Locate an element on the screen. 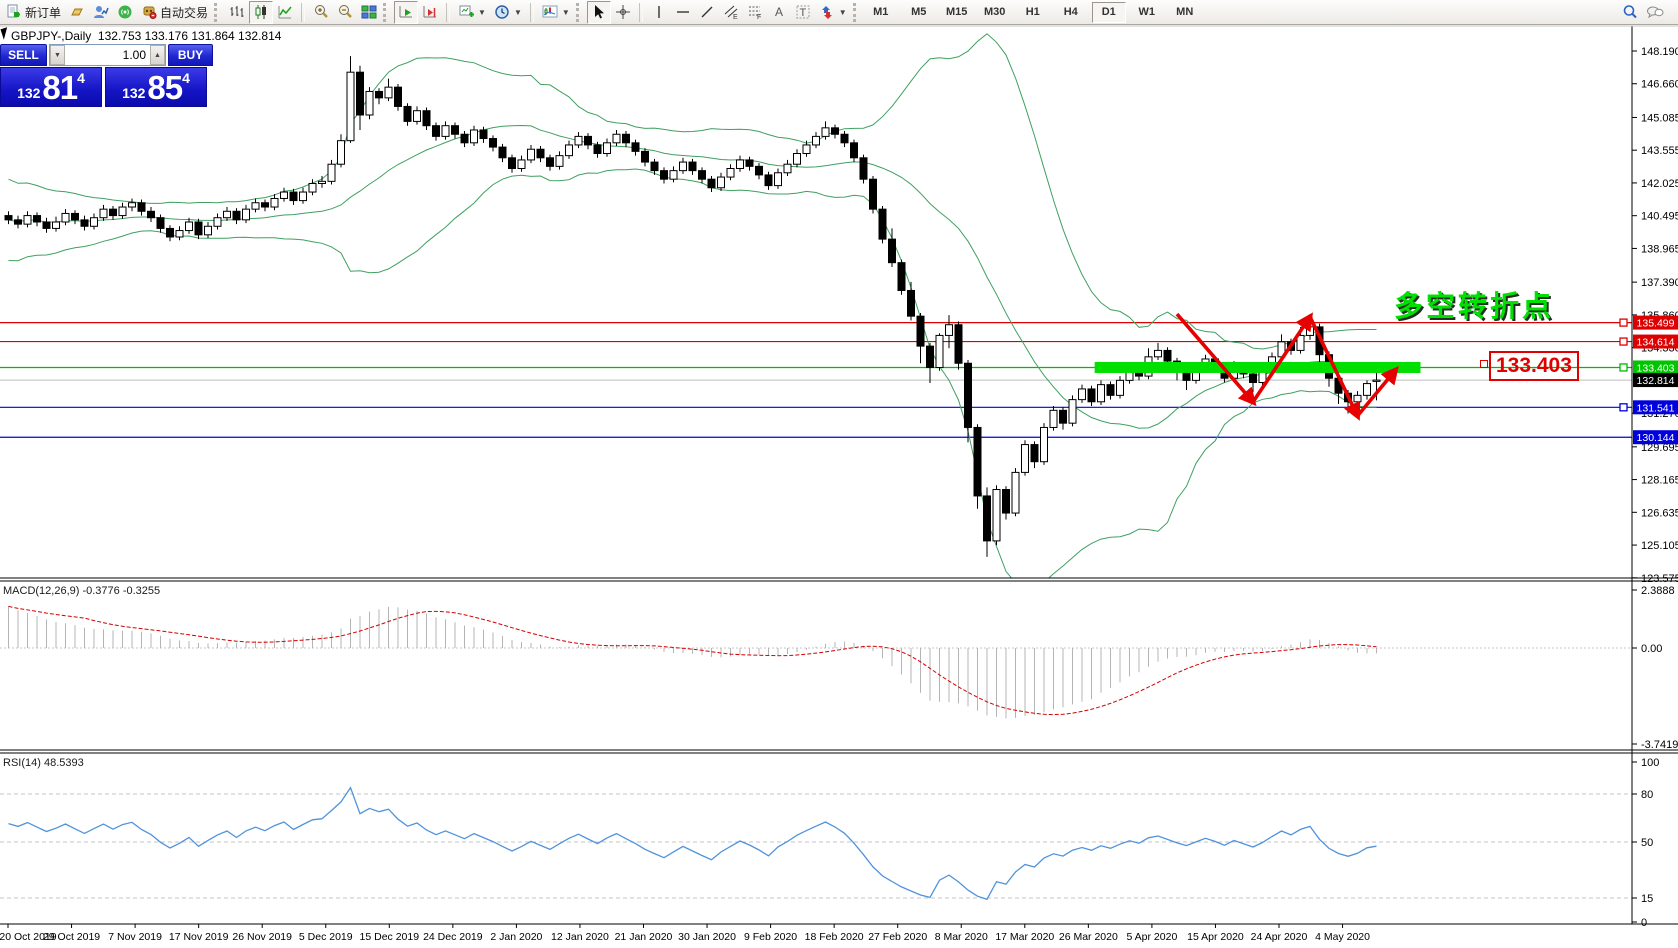 This screenshot has height=948, width=1678. svg-text: 133.403 is located at coordinates (1656, 368).